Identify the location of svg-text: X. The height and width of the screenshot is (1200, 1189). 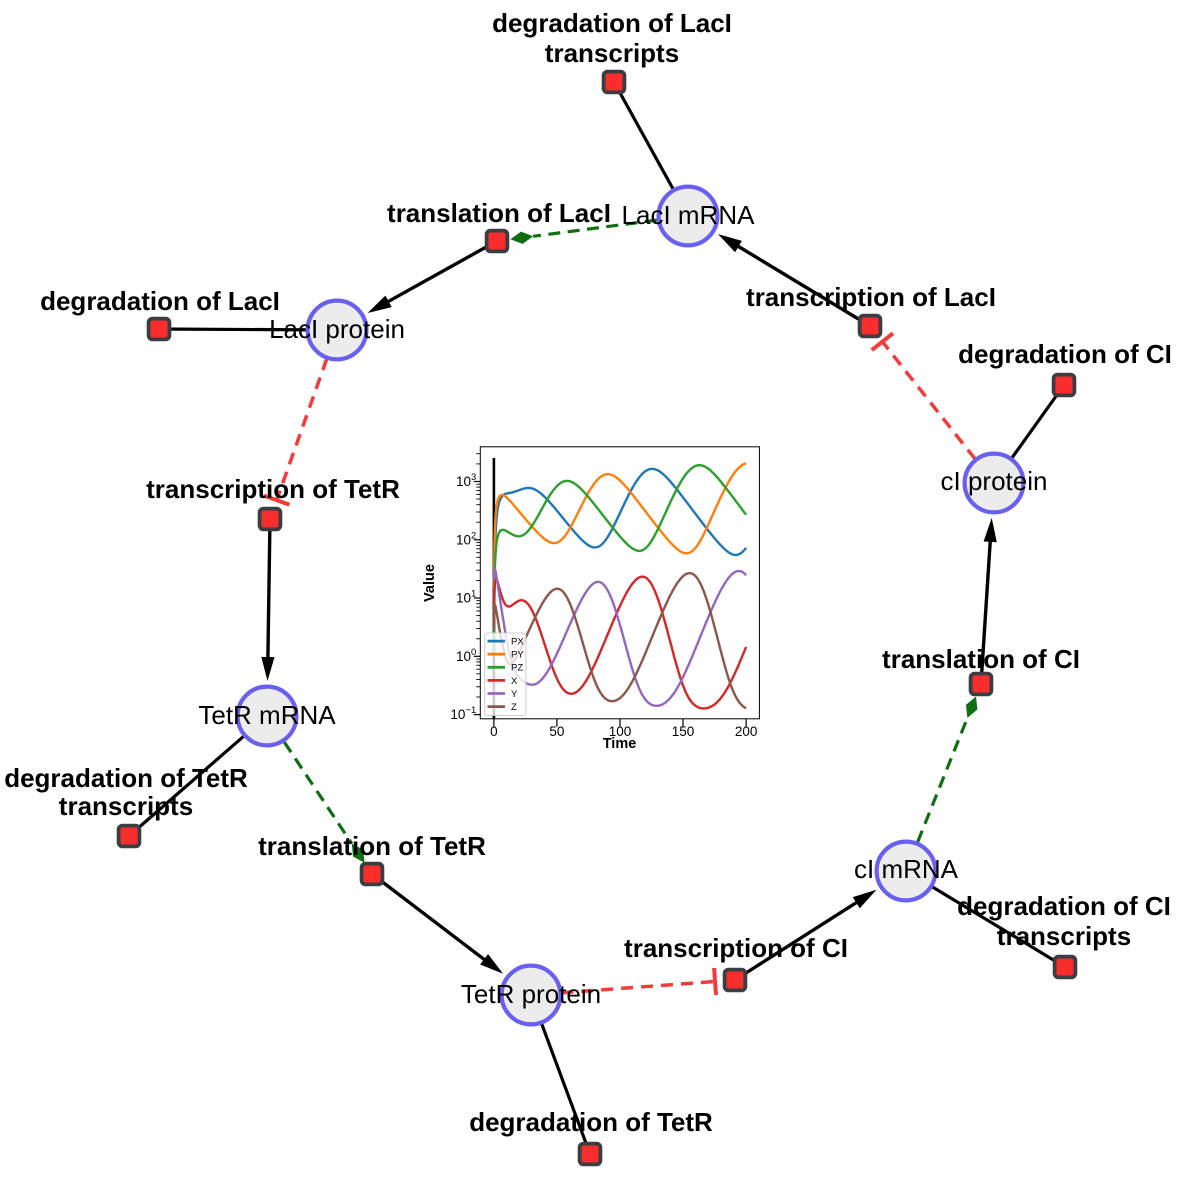
(514, 681).